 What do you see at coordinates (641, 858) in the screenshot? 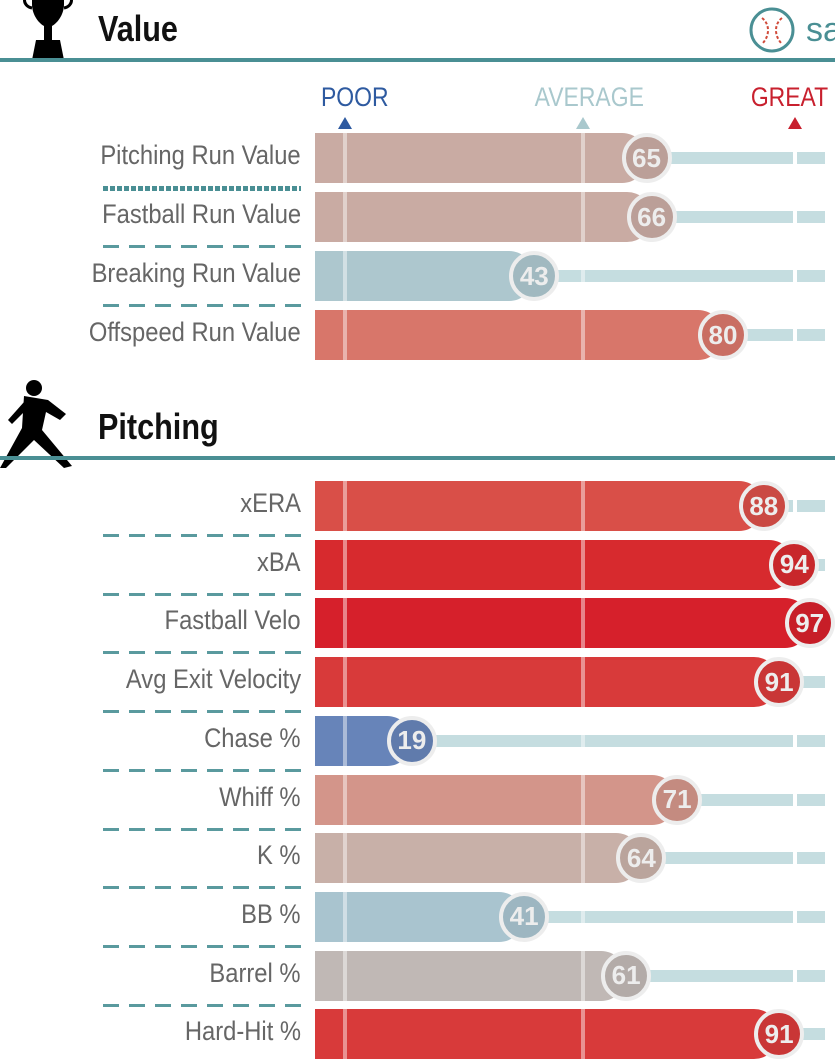
I see `percentile-value: 64` at bounding box center [641, 858].